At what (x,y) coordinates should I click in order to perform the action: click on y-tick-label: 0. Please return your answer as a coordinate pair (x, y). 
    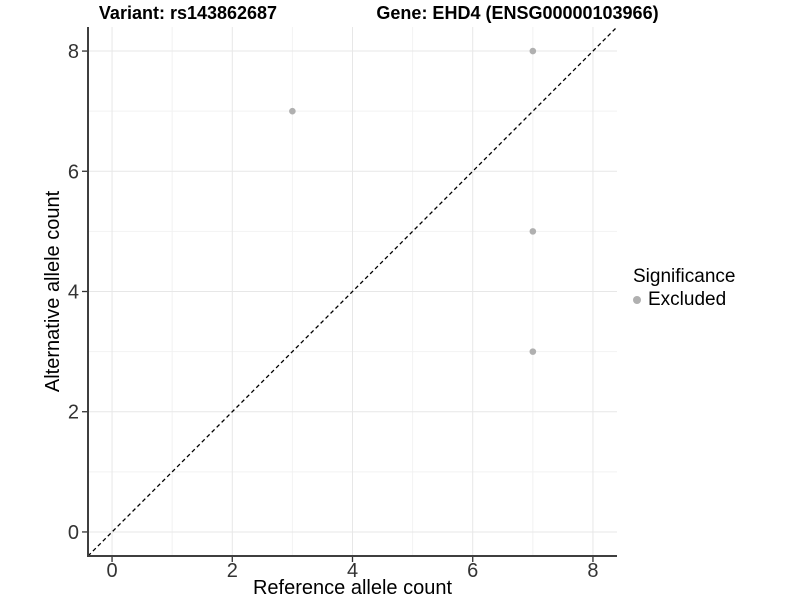
    Looking at the image, I should click on (73, 533).